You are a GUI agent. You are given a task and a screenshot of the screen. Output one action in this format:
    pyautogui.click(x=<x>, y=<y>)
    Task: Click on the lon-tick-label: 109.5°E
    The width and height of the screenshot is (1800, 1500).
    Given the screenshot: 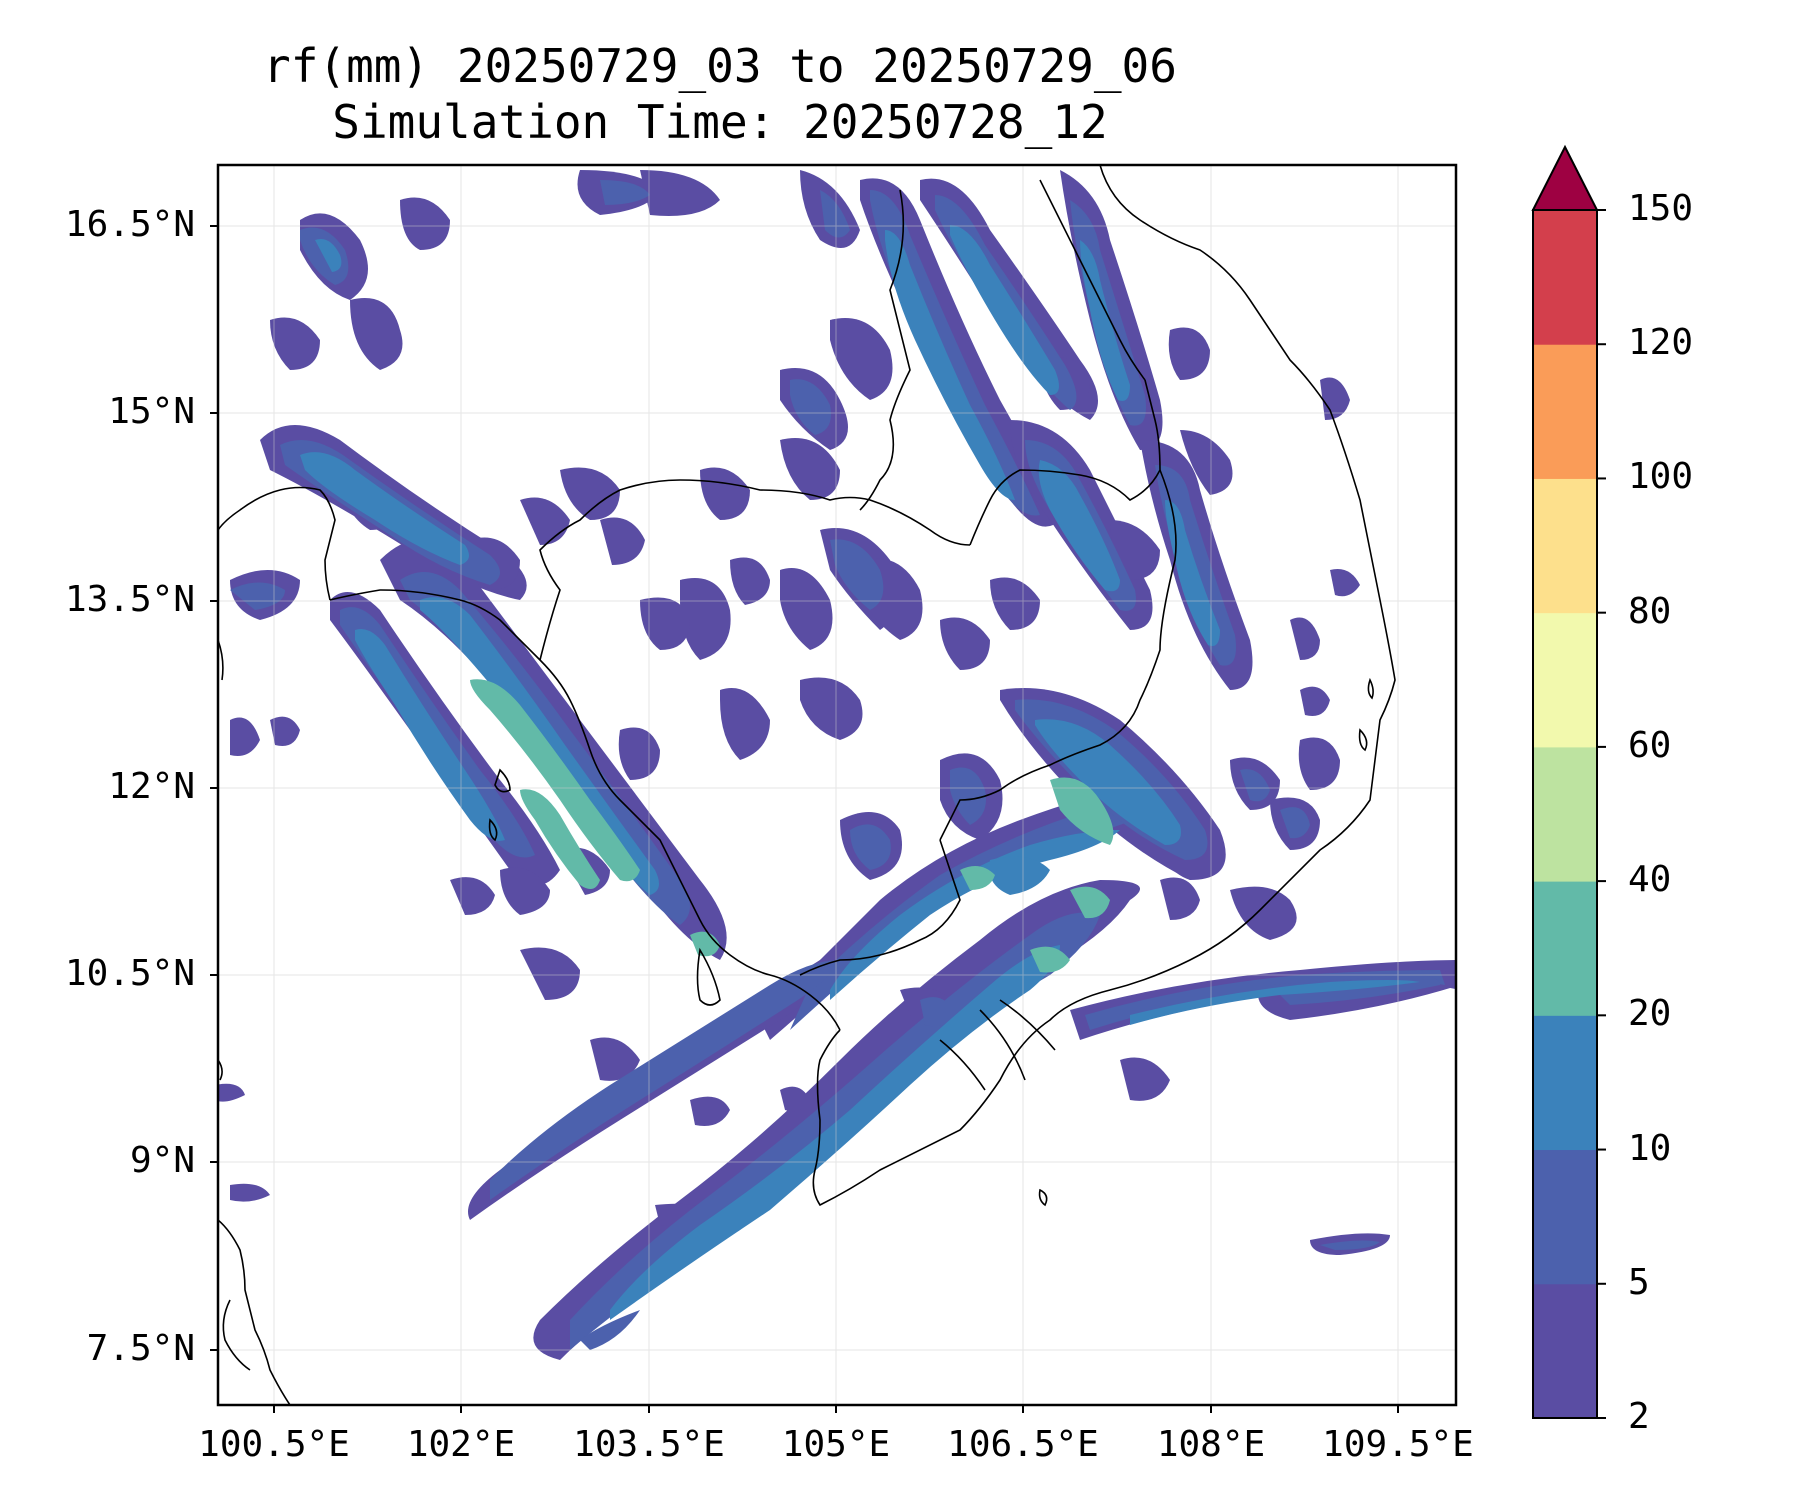 What is the action you would take?
    pyautogui.click(x=1398, y=1444)
    